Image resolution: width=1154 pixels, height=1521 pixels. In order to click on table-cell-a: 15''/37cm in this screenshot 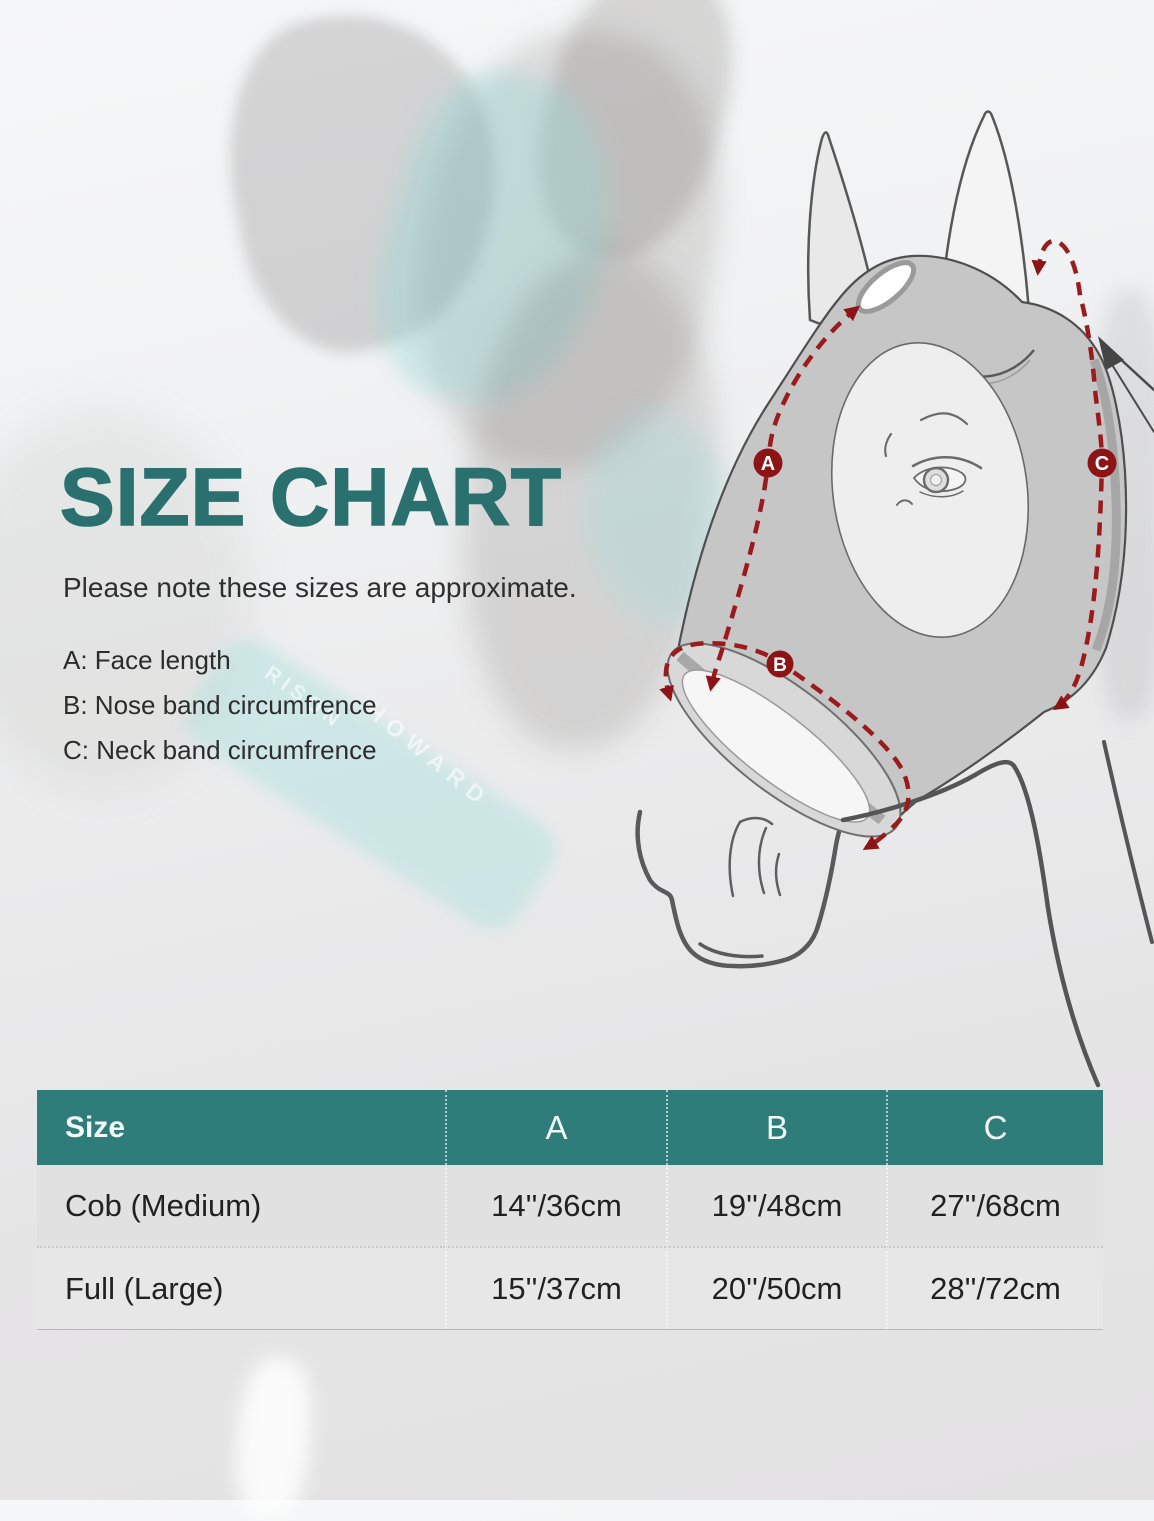, I will do `click(555, 1287)`.